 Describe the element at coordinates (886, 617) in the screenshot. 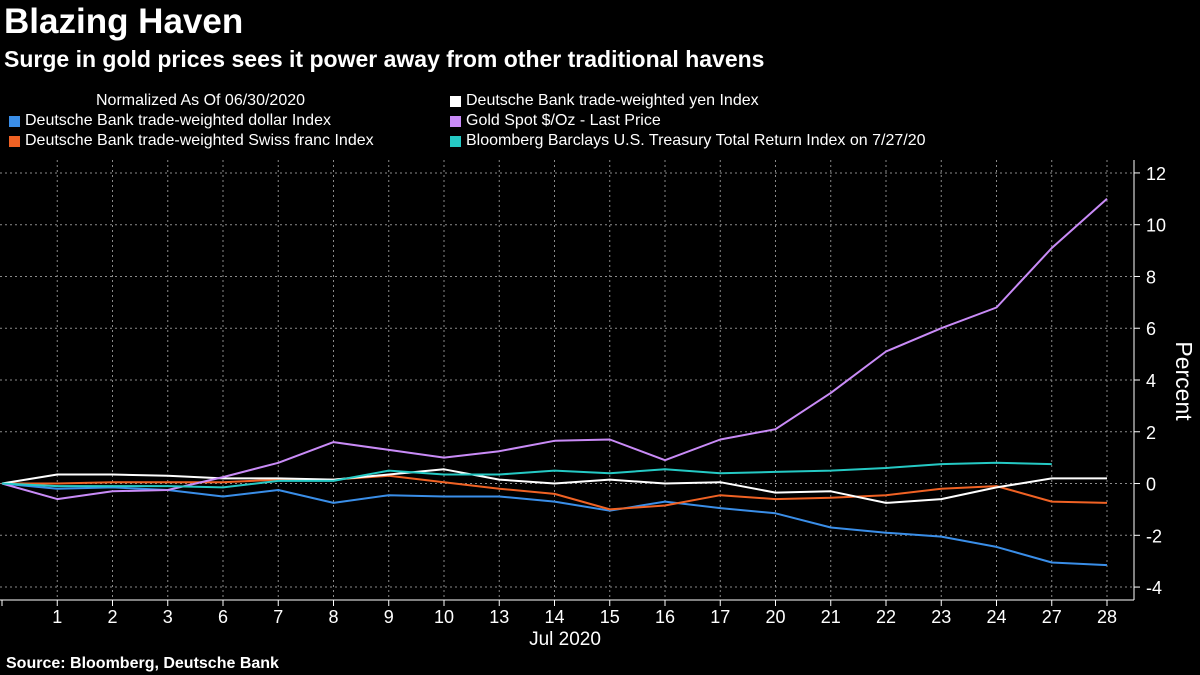

I see `x-tick-label: 22` at that location.